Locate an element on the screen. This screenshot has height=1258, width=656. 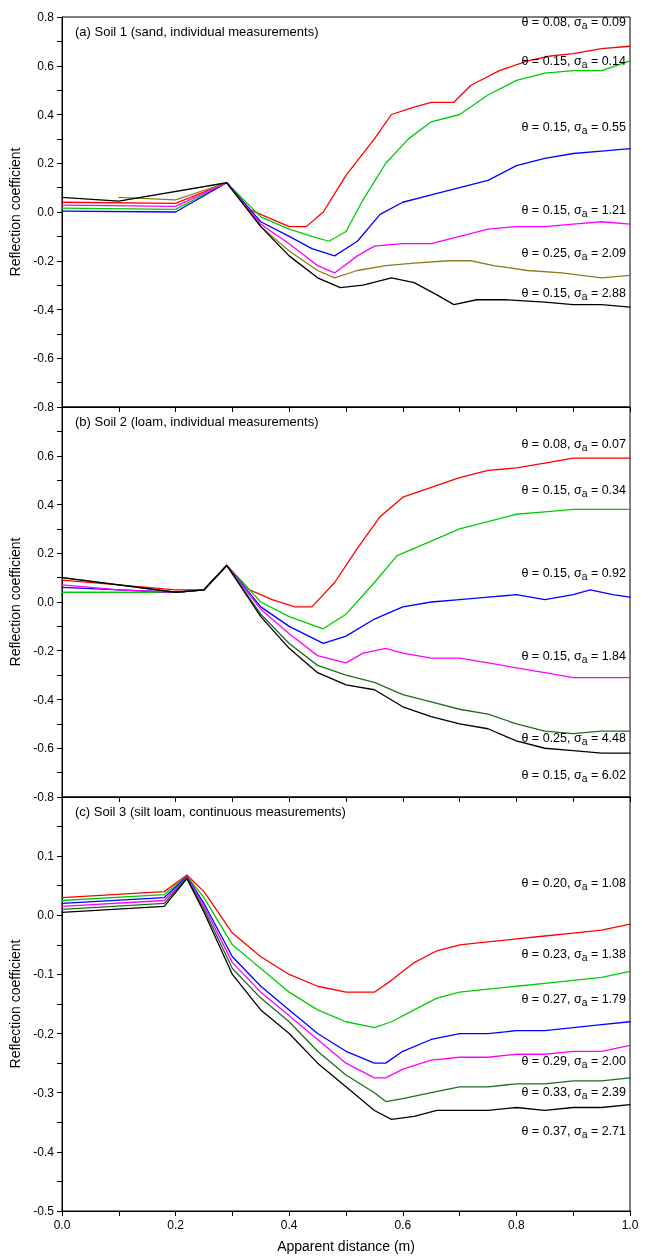
series-label: θ = 0.37, σ$_{a}$ = 2.71 is located at coordinates (573, 1132).